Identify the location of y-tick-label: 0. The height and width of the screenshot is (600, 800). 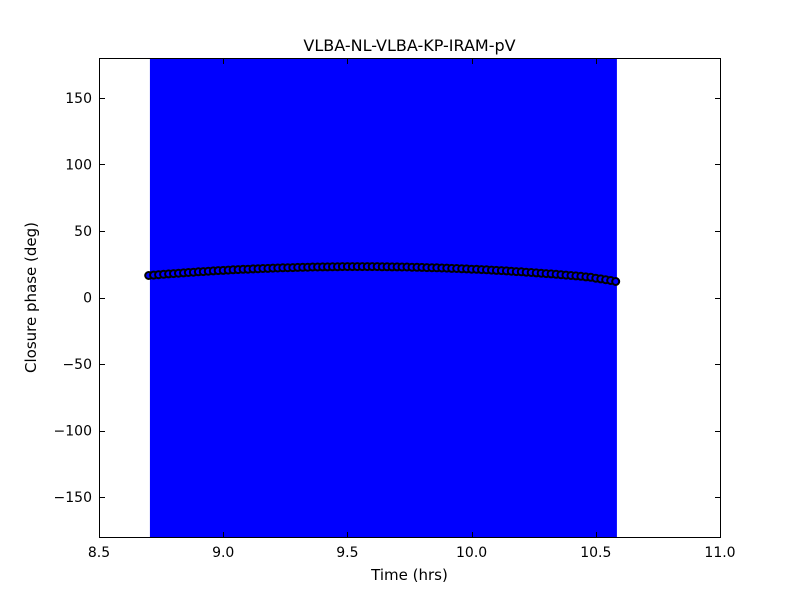
(87, 299).